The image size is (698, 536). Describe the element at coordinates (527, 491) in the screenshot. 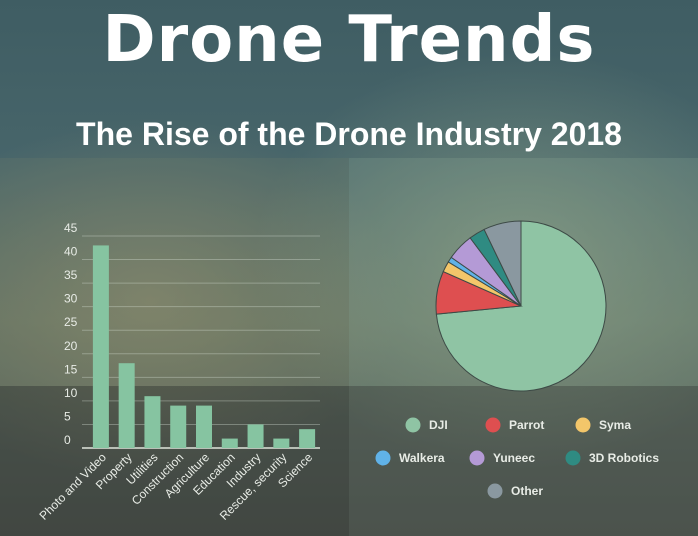

I see `legend-label: Other` at that location.